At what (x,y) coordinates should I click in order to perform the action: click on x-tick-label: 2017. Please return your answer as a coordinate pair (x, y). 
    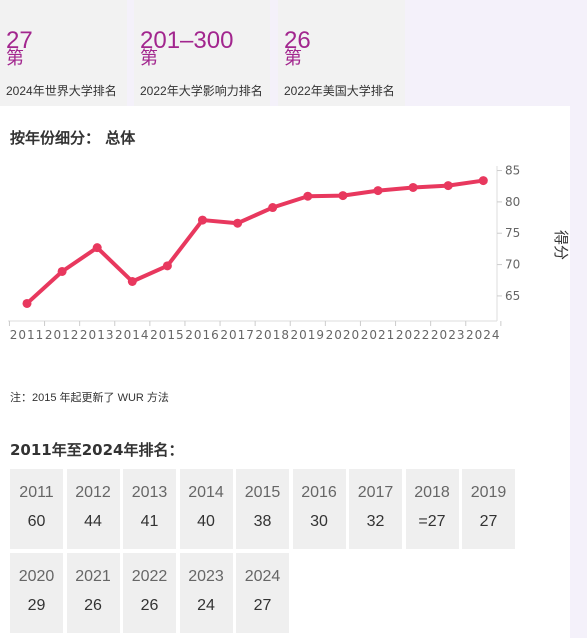
    Looking at the image, I should click on (237, 335).